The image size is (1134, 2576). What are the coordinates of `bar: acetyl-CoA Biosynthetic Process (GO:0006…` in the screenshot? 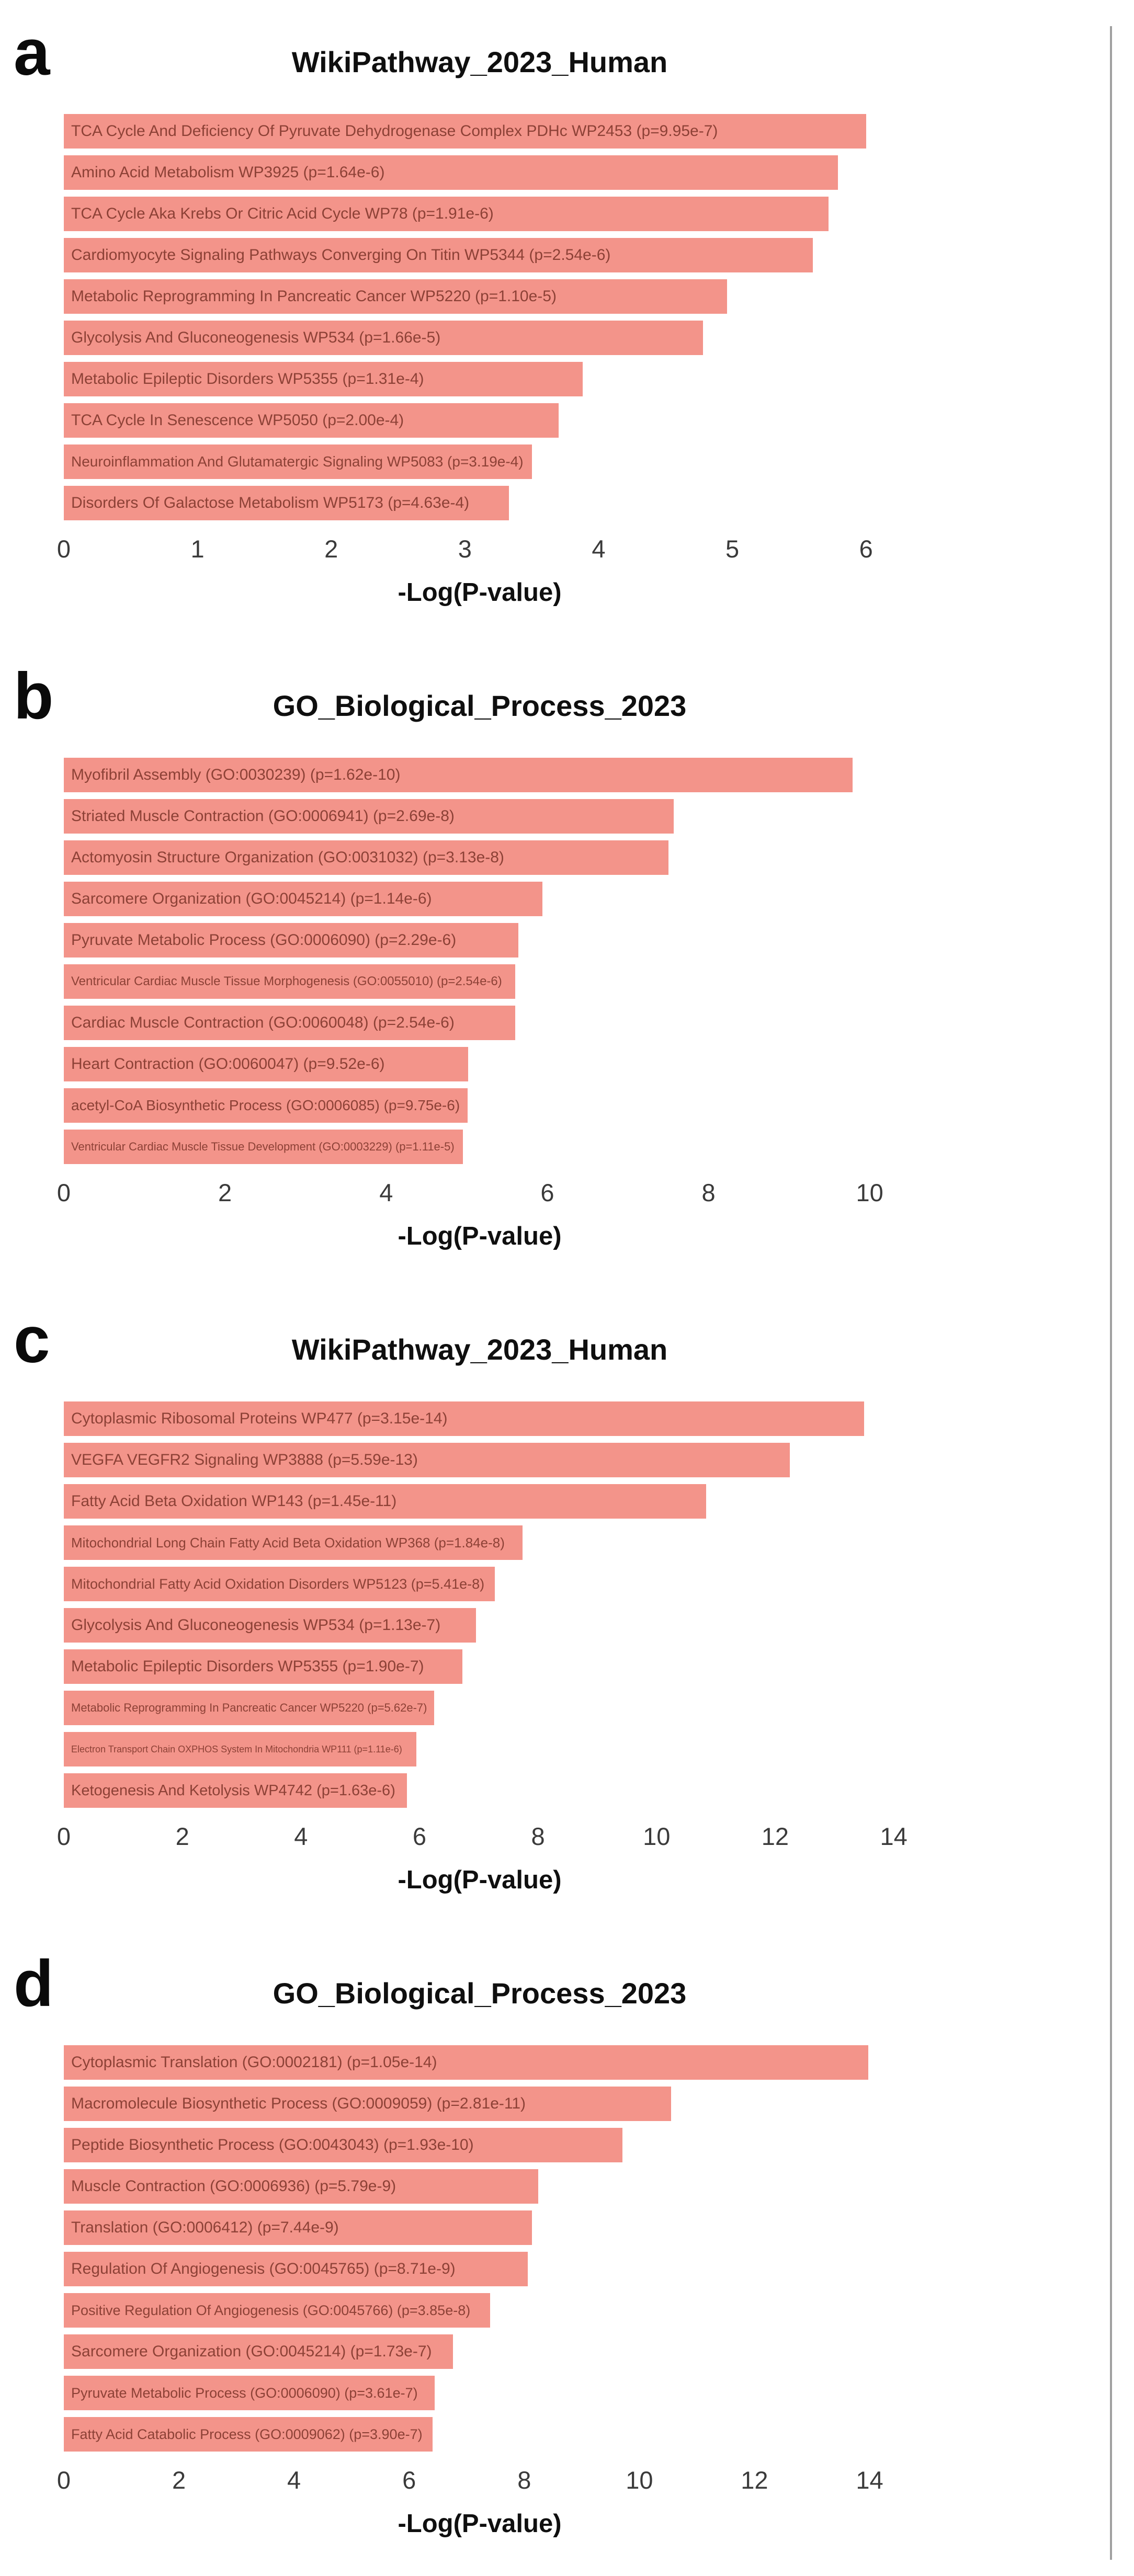 It's located at (266, 1106).